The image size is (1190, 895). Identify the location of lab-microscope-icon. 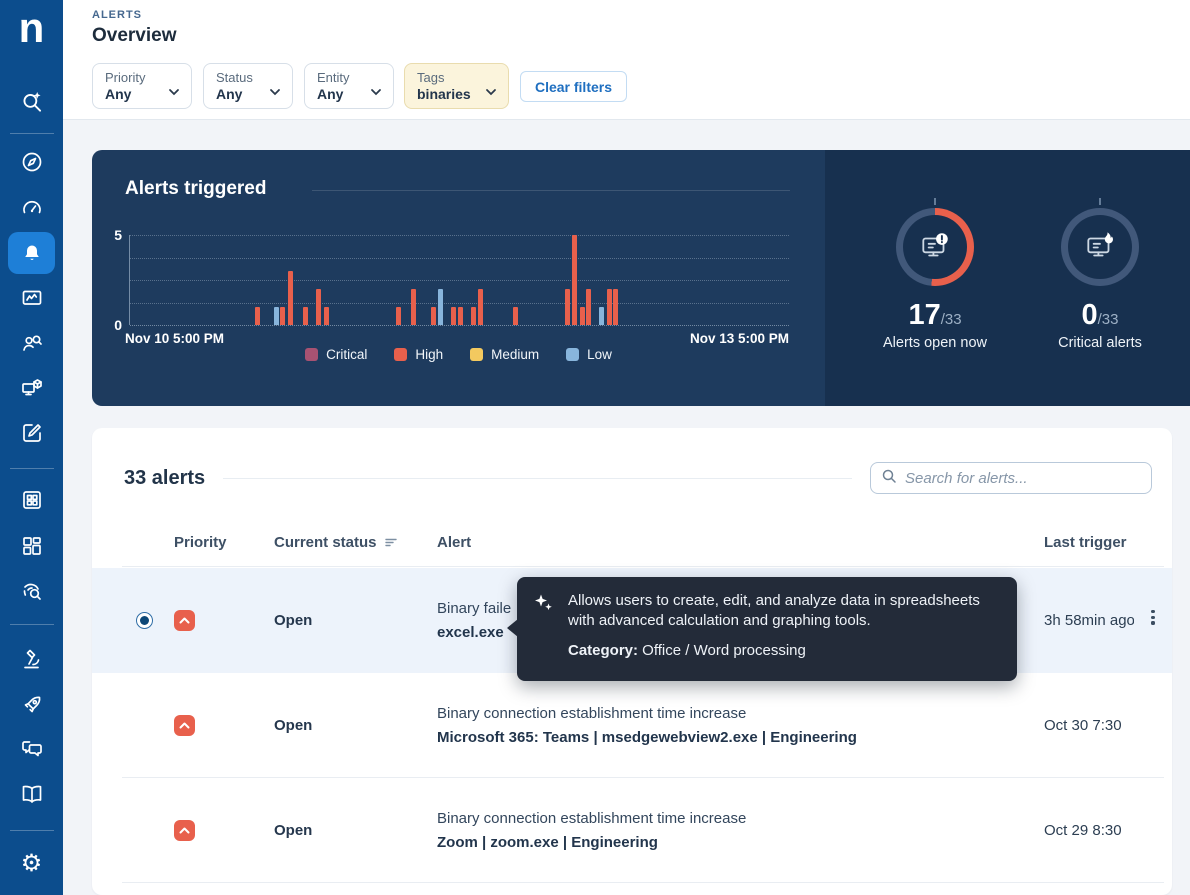
(32, 659).